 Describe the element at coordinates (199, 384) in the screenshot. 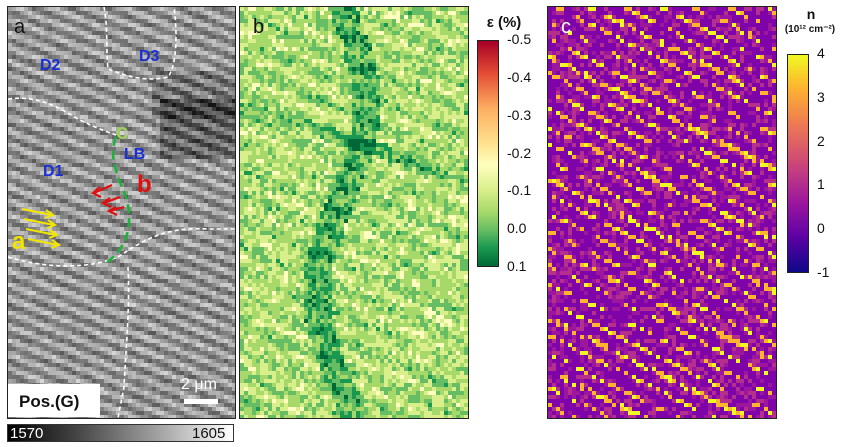

I see `scalebar-label: 2 μm` at that location.